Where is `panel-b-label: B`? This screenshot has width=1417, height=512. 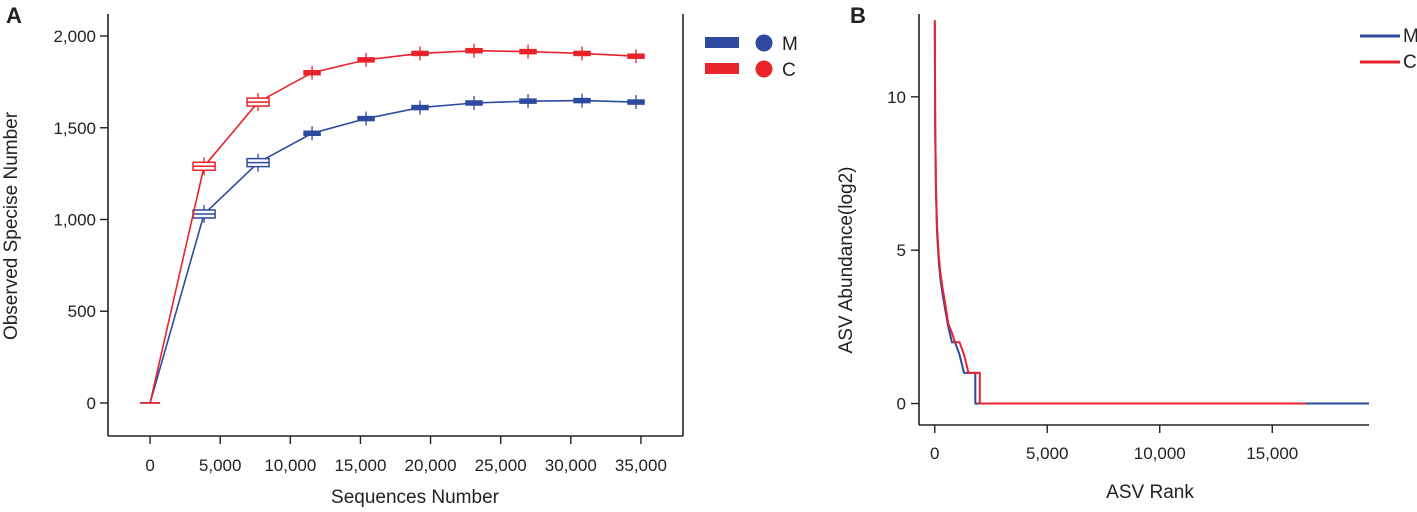
panel-b-label: B is located at coordinates (858, 15).